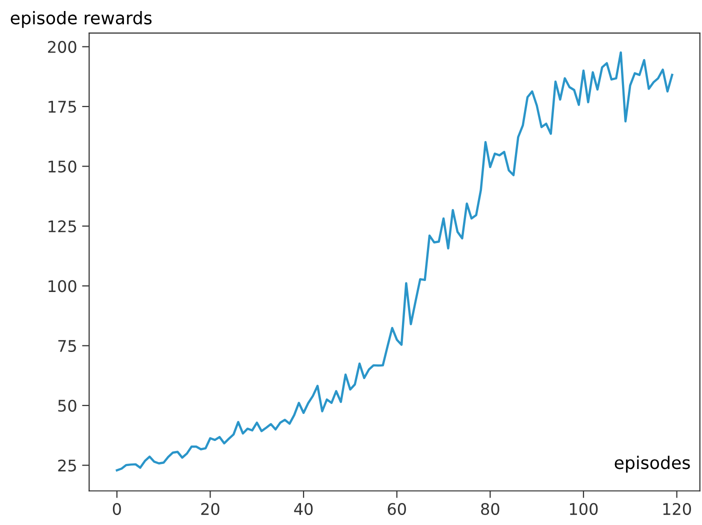  I want to click on x-tick-label: 80, so click(490, 509).